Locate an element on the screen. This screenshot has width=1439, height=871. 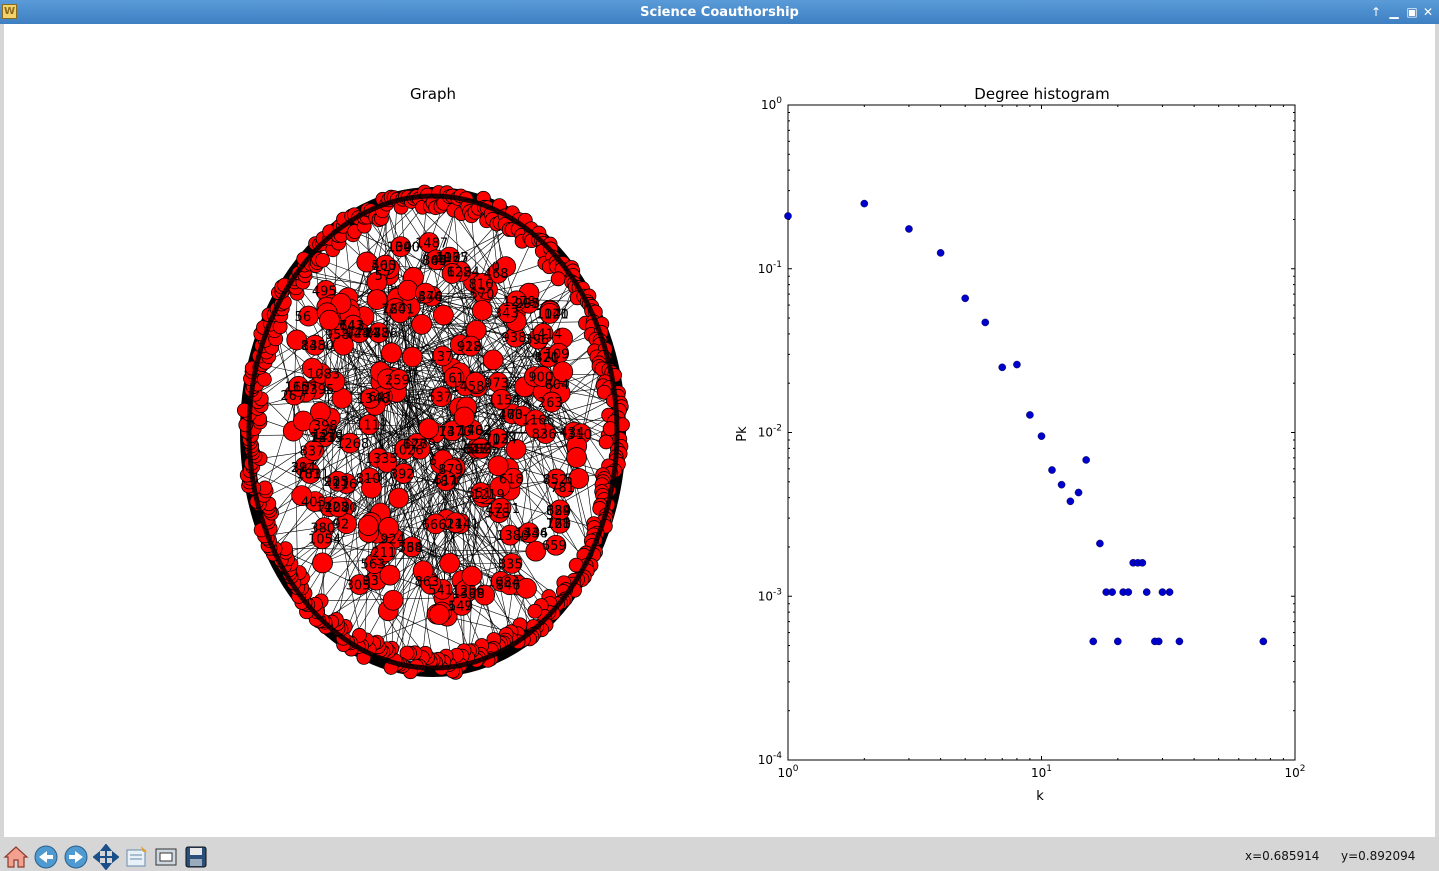
svg-text: 465 is located at coordinates (383, 266).